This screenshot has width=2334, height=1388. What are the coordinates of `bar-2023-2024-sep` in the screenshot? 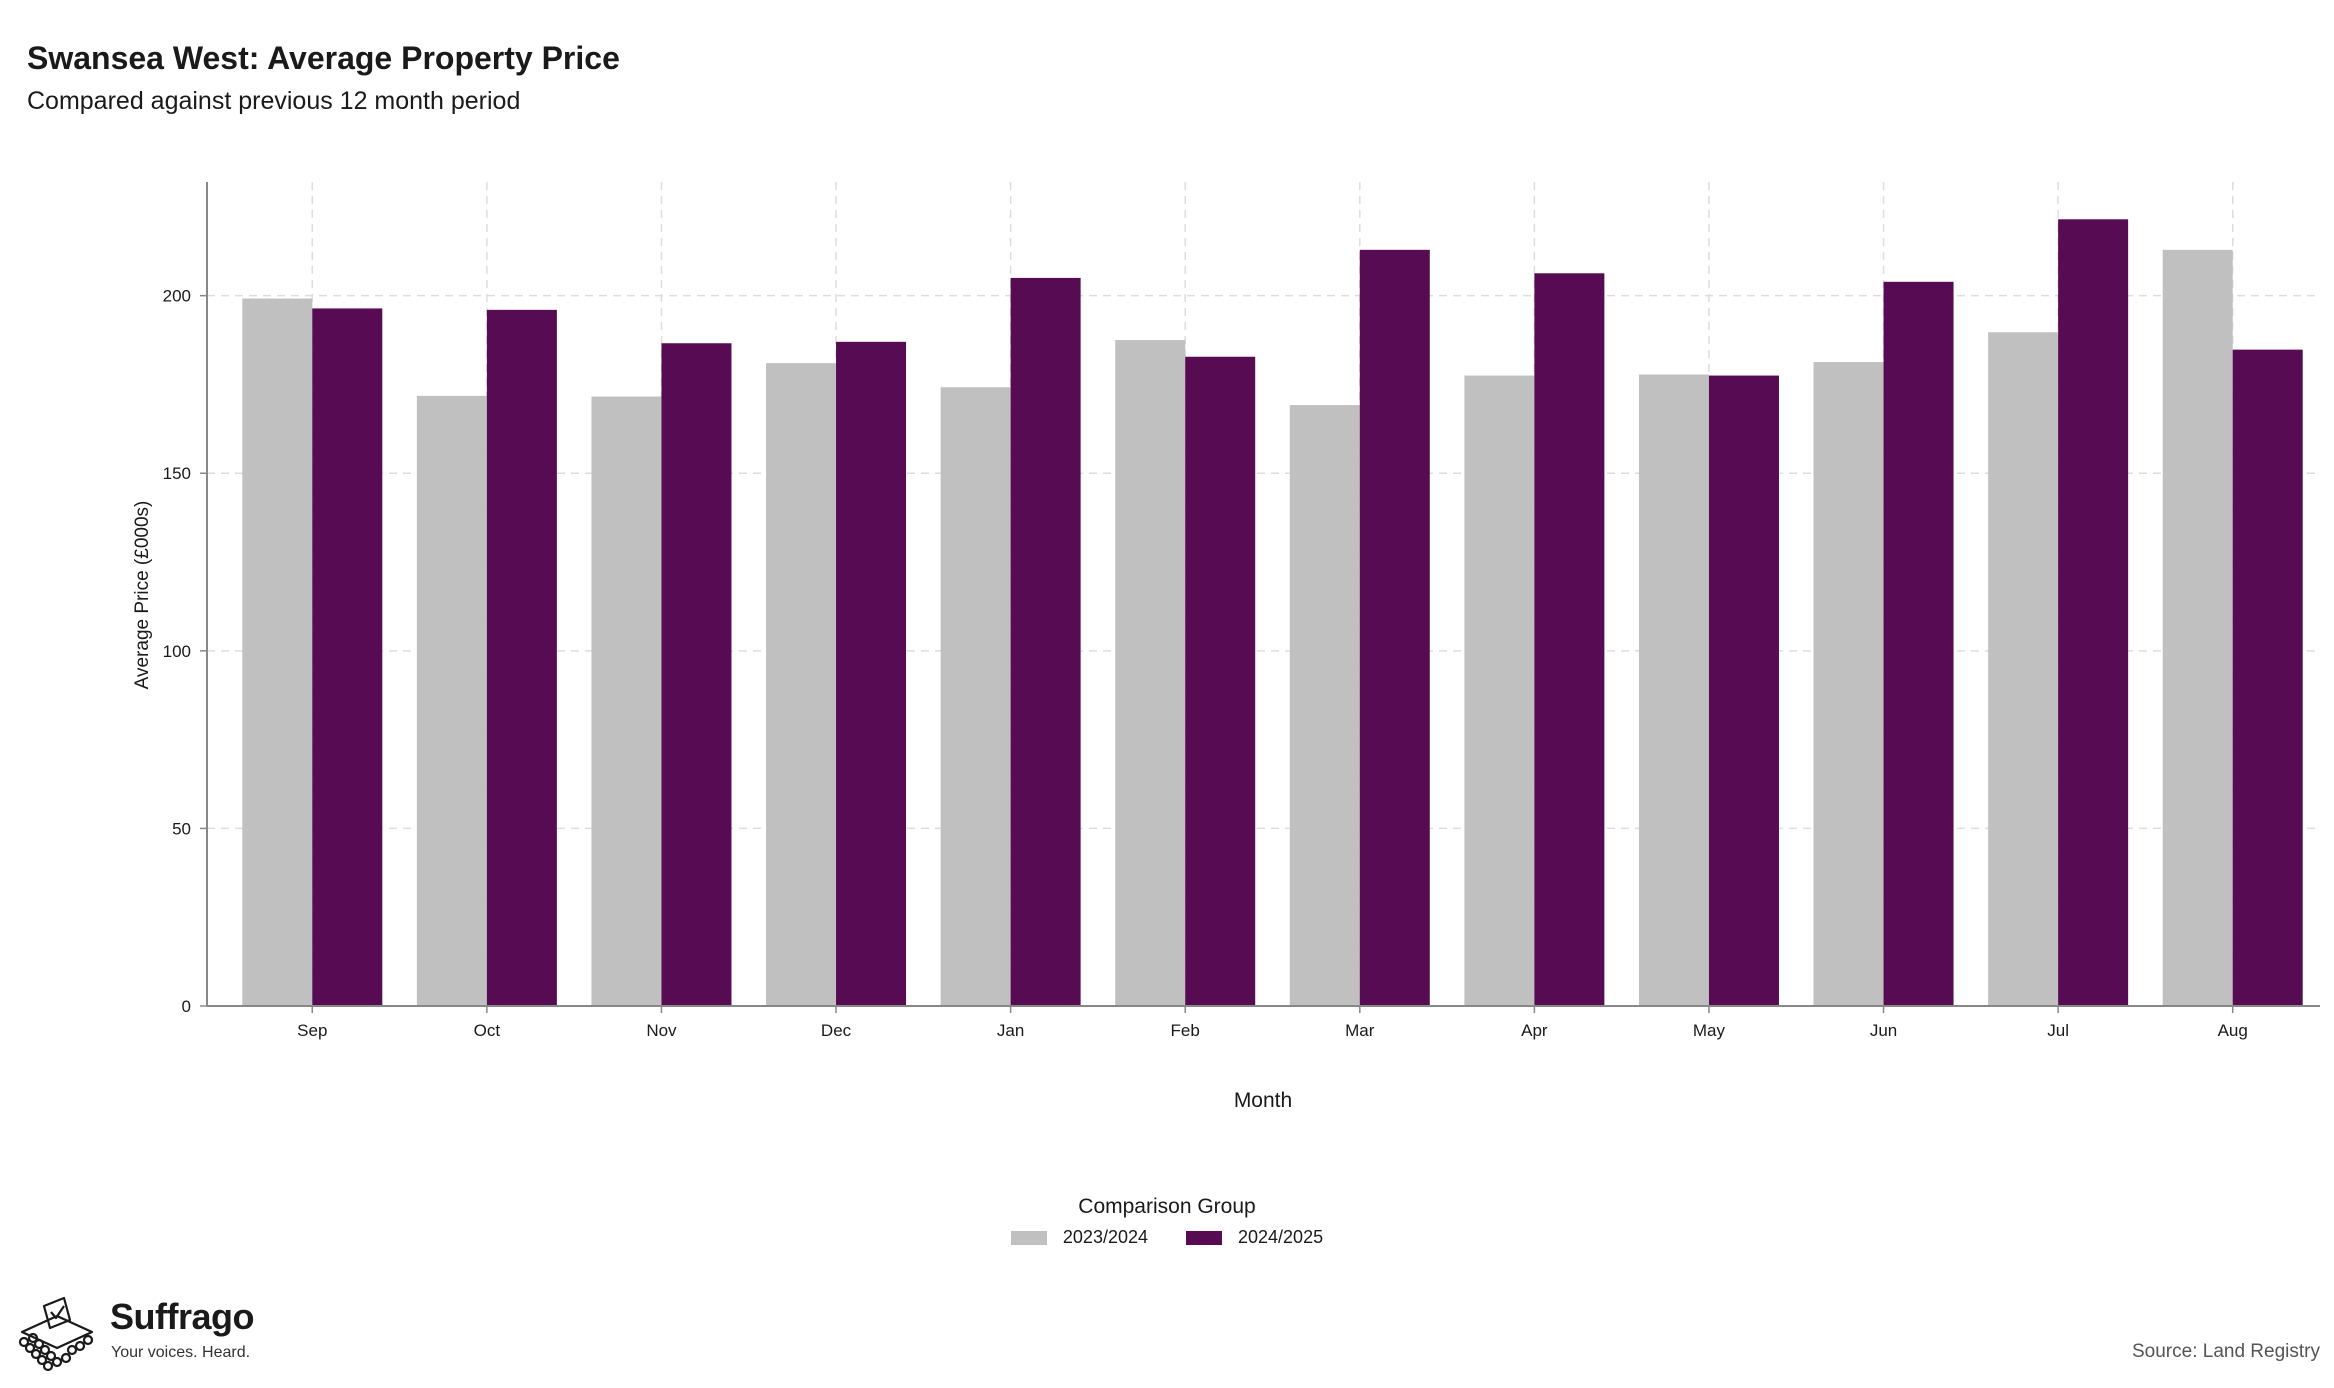 It's located at (277, 652).